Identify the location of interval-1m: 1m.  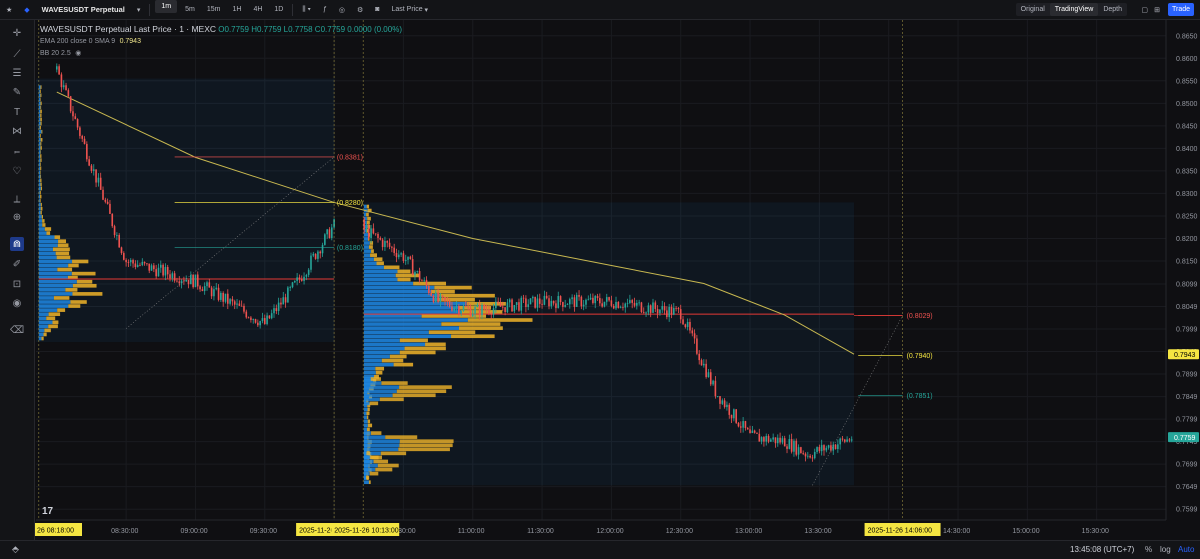
(166, 6).